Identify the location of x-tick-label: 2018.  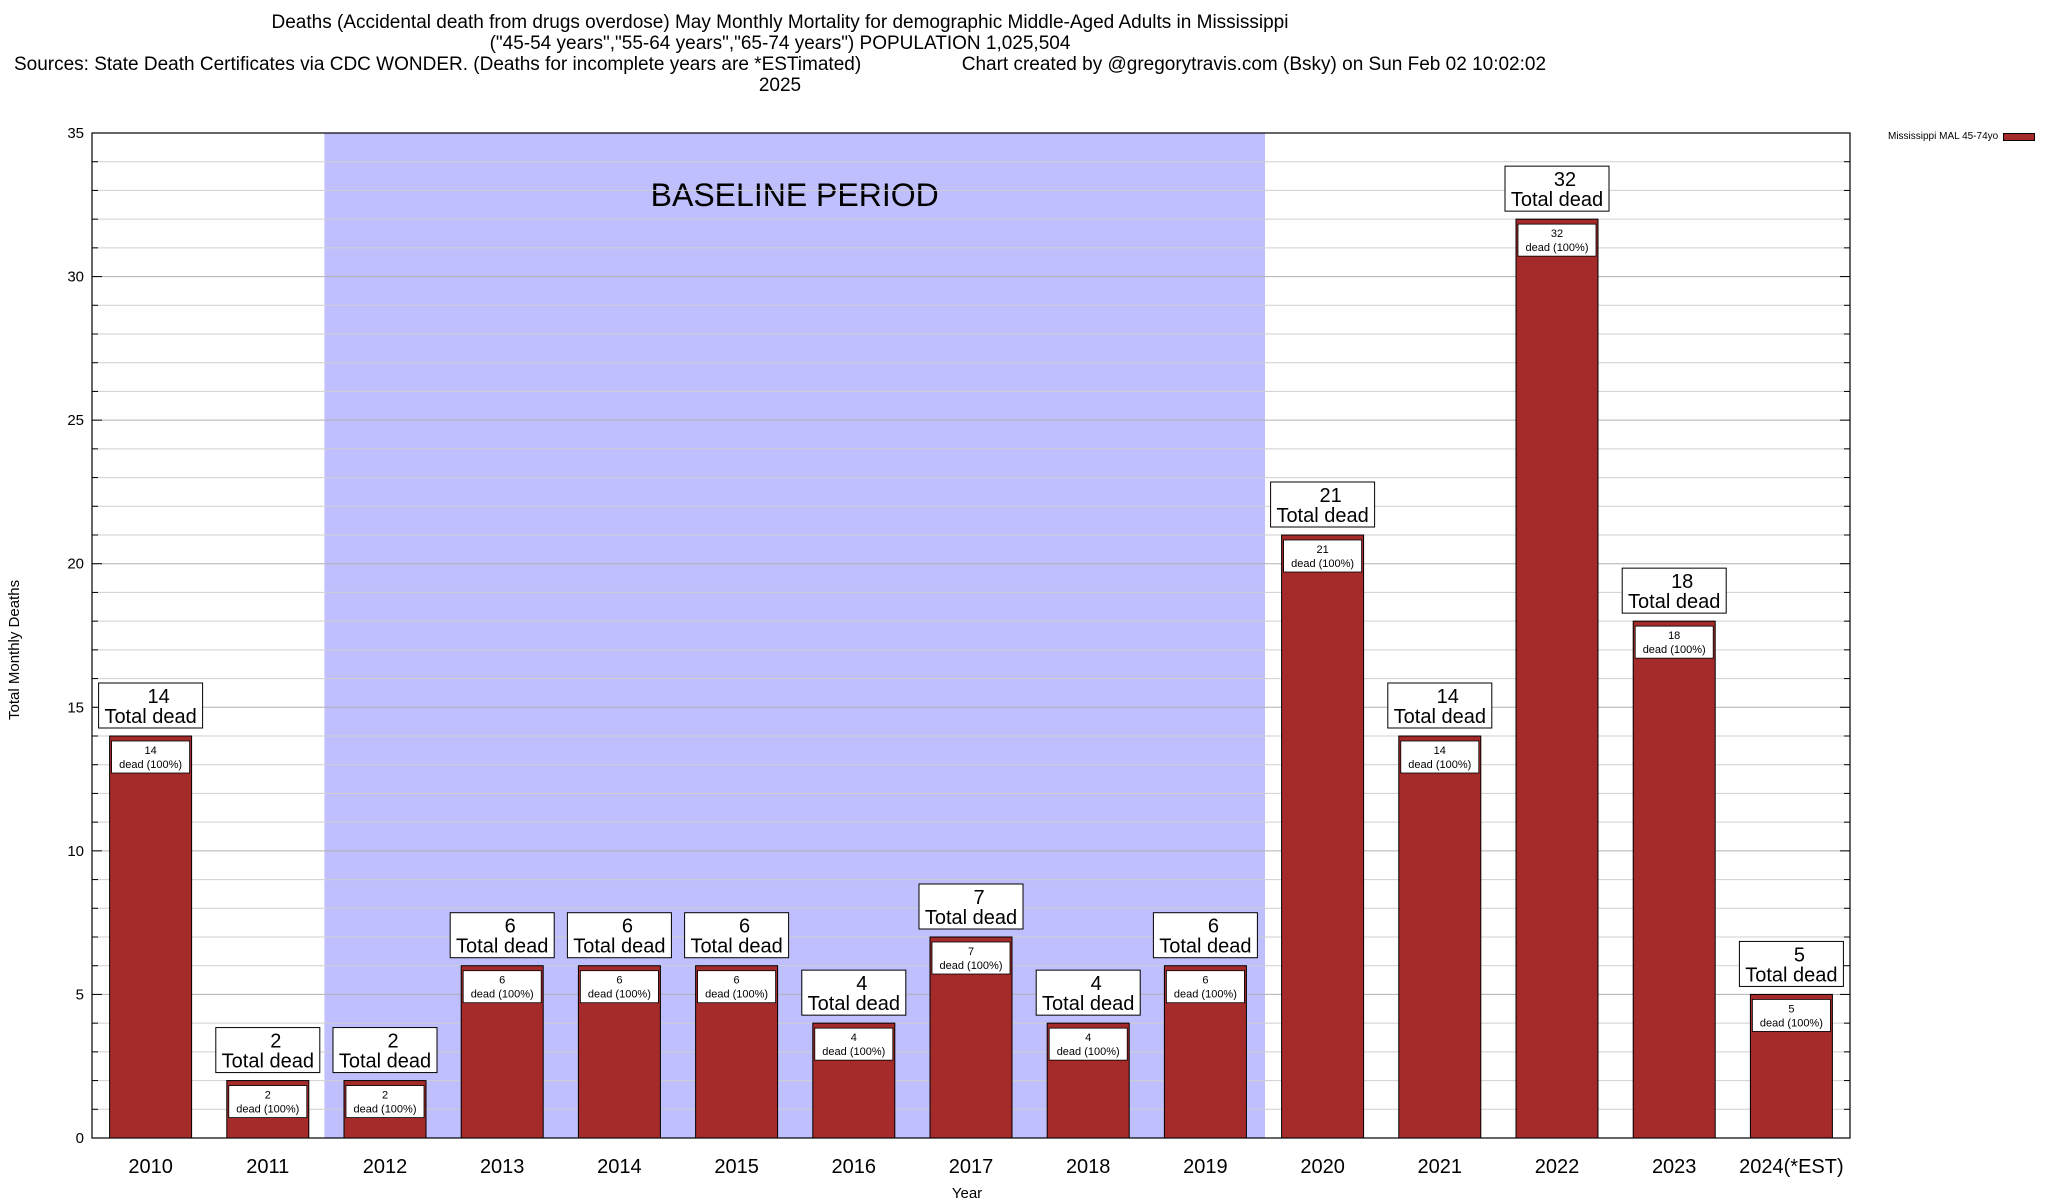
(1088, 1167).